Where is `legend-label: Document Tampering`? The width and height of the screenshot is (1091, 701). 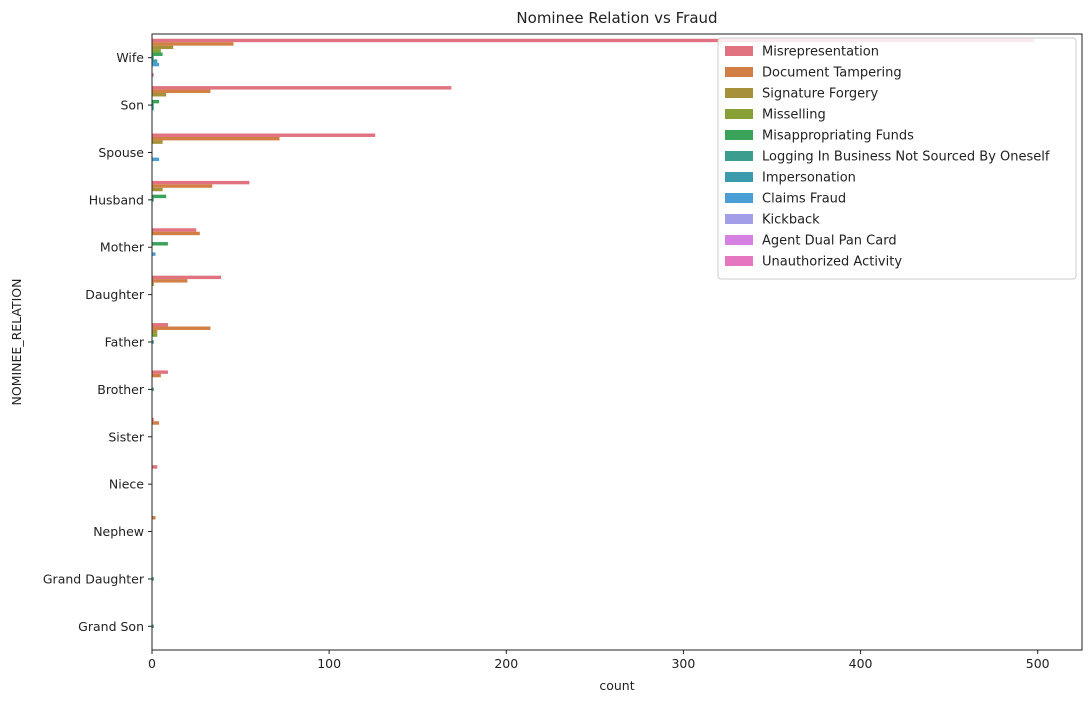 legend-label: Document Tampering is located at coordinates (832, 73).